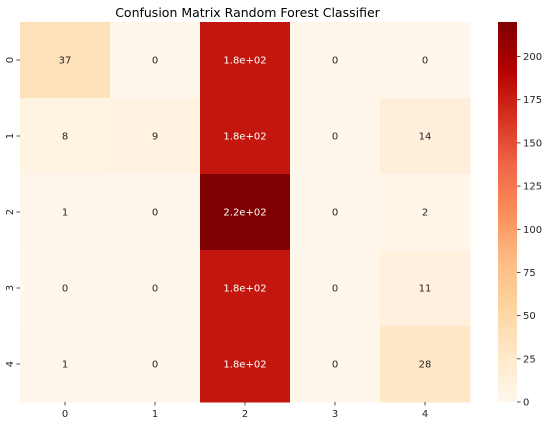 The height and width of the screenshot is (427, 550). What do you see at coordinates (529, 273) in the screenshot?
I see `colorbar-tick-label: 75` at bounding box center [529, 273].